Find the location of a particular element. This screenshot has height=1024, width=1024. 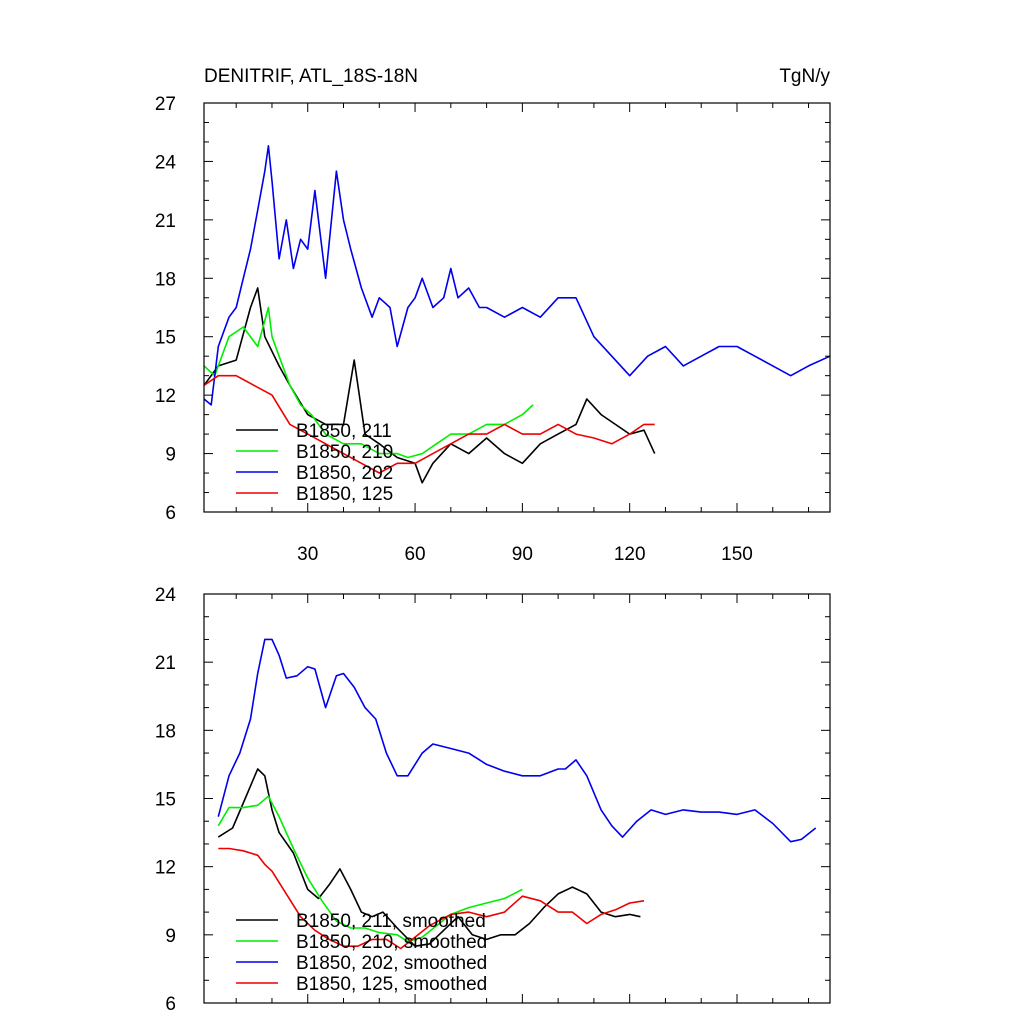

legend-label-4: B1850, 125 is located at coordinates (344, 494).